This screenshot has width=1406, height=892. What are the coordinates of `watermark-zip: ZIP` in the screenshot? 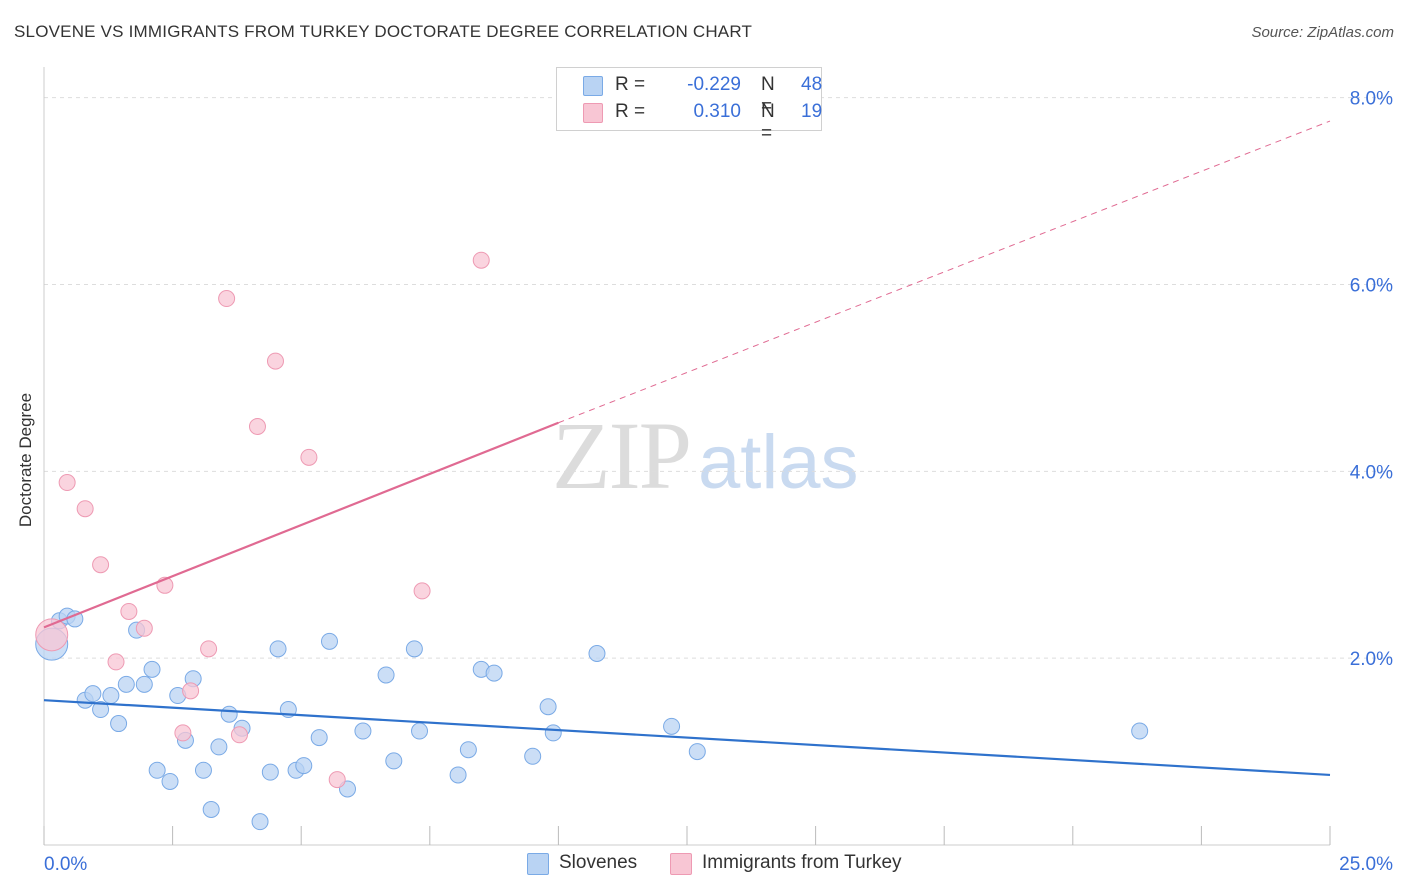 It's located at (622, 455).